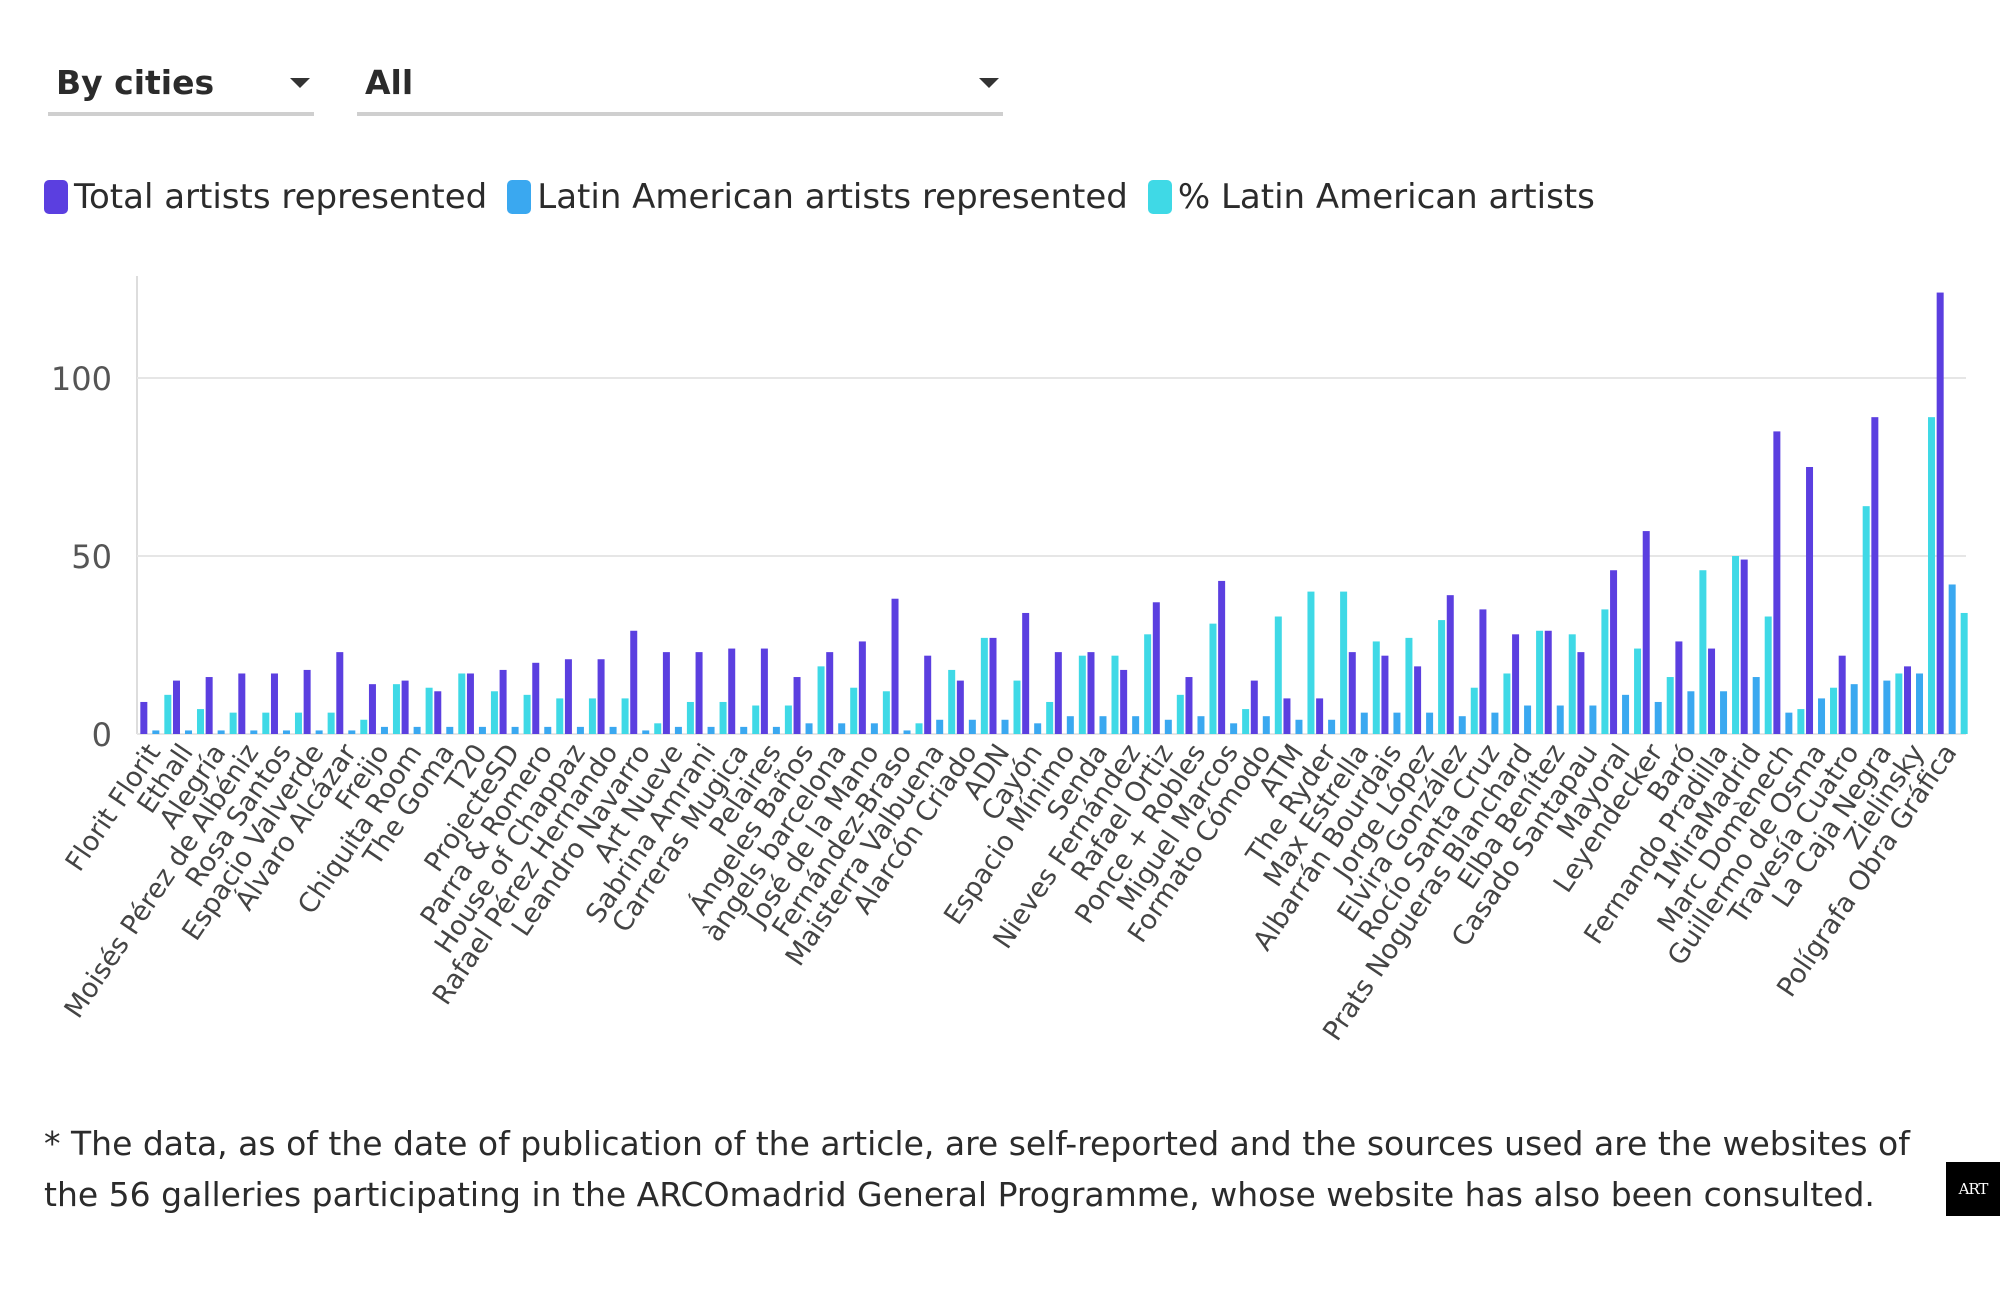  Describe the element at coordinates (1973, 1189) in the screenshot. I see `art-logo: ART` at that location.